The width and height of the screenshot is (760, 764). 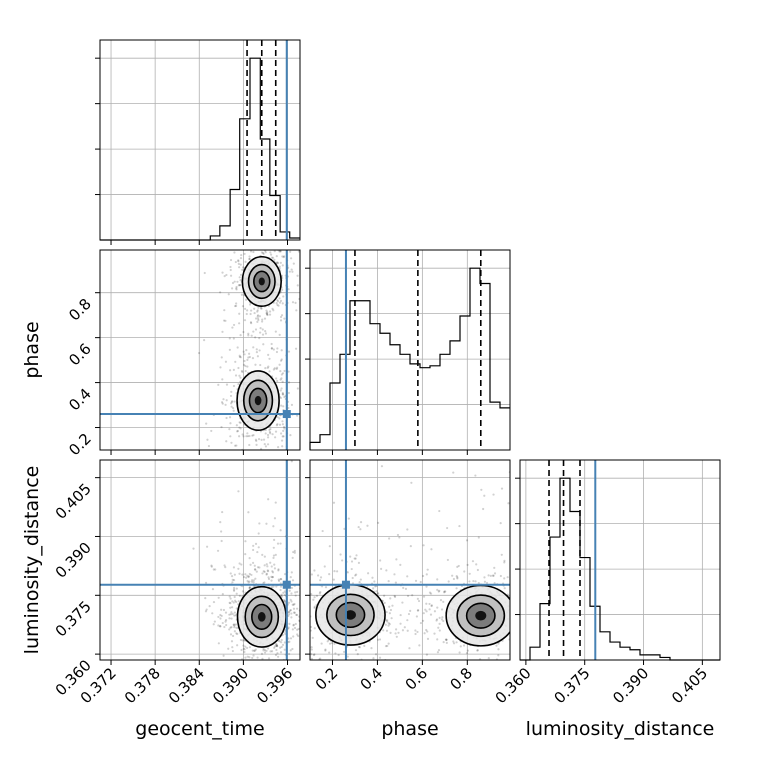 I want to click on y-tick-label: 0.6, so click(x=80, y=355).